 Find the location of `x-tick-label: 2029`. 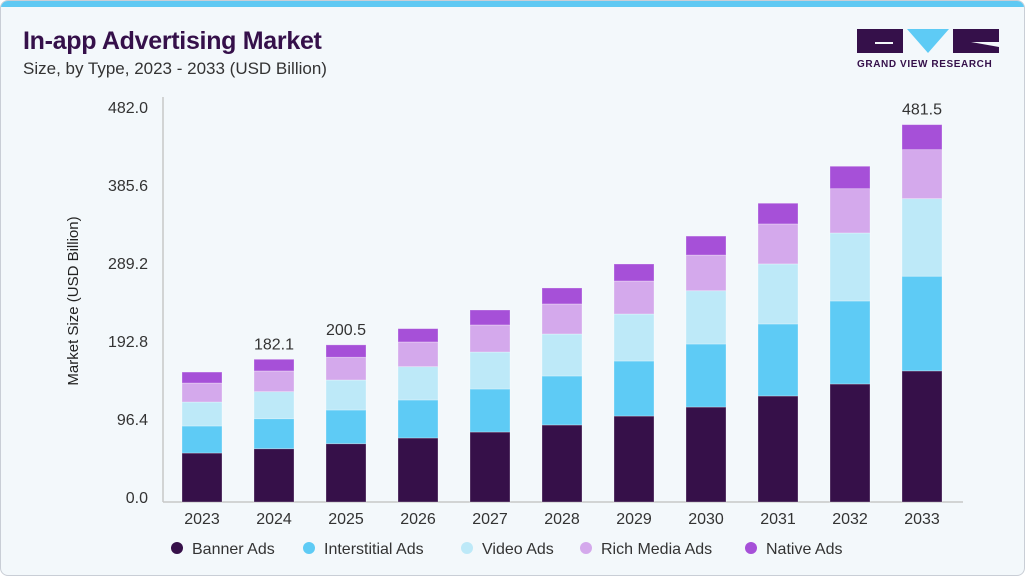

x-tick-label: 2029 is located at coordinates (634, 519).